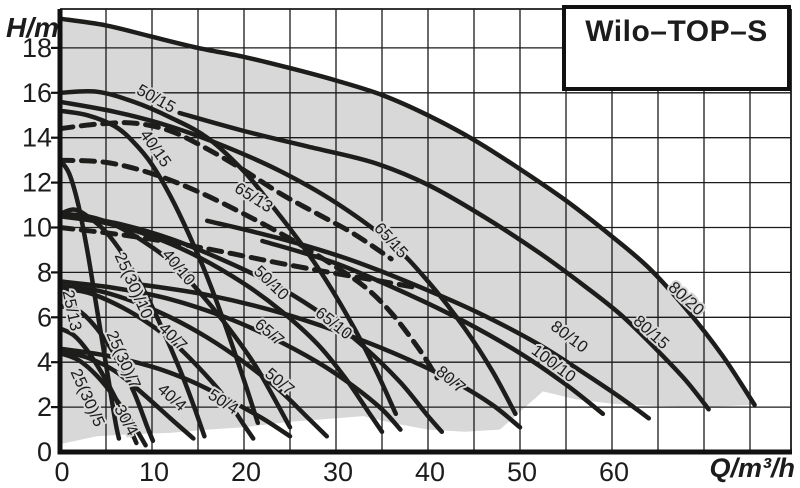 The image size is (800, 488). Describe the element at coordinates (37, 48) in the screenshot. I see `y-tick-label: 18` at that location.